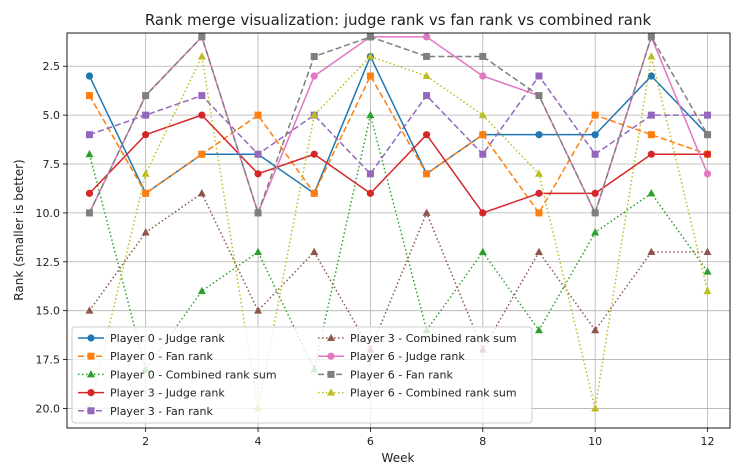 This screenshot has width=751, height=469. I want to click on x-tick-label: 10, so click(595, 441).